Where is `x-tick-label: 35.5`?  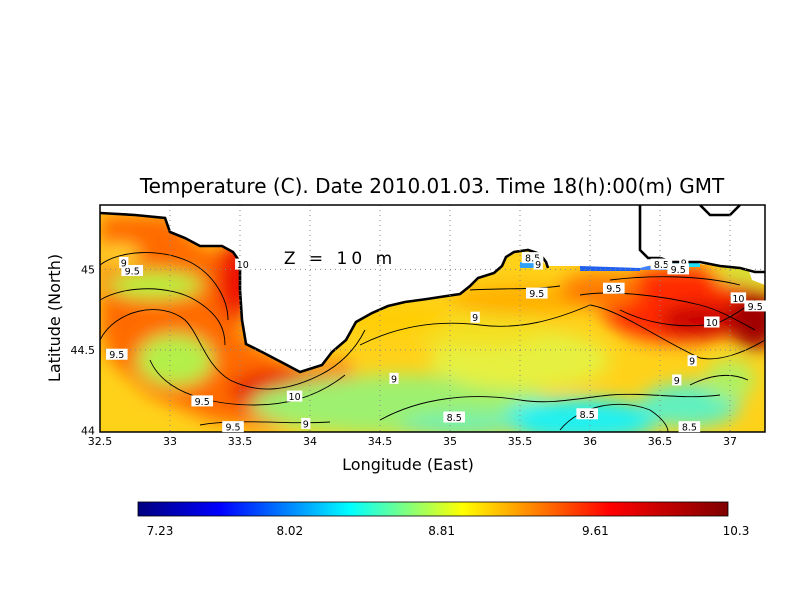 x-tick-label: 35.5 is located at coordinates (520, 441).